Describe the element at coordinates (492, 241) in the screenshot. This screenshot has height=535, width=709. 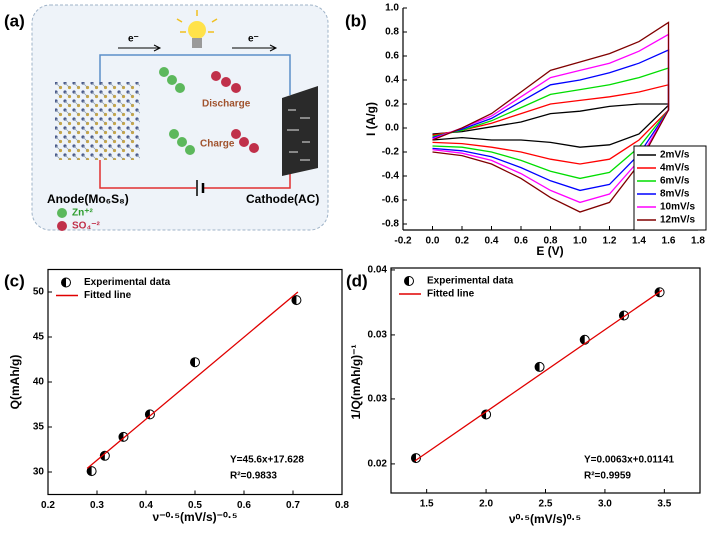
I see `x-tick-label: 0.4` at that location.